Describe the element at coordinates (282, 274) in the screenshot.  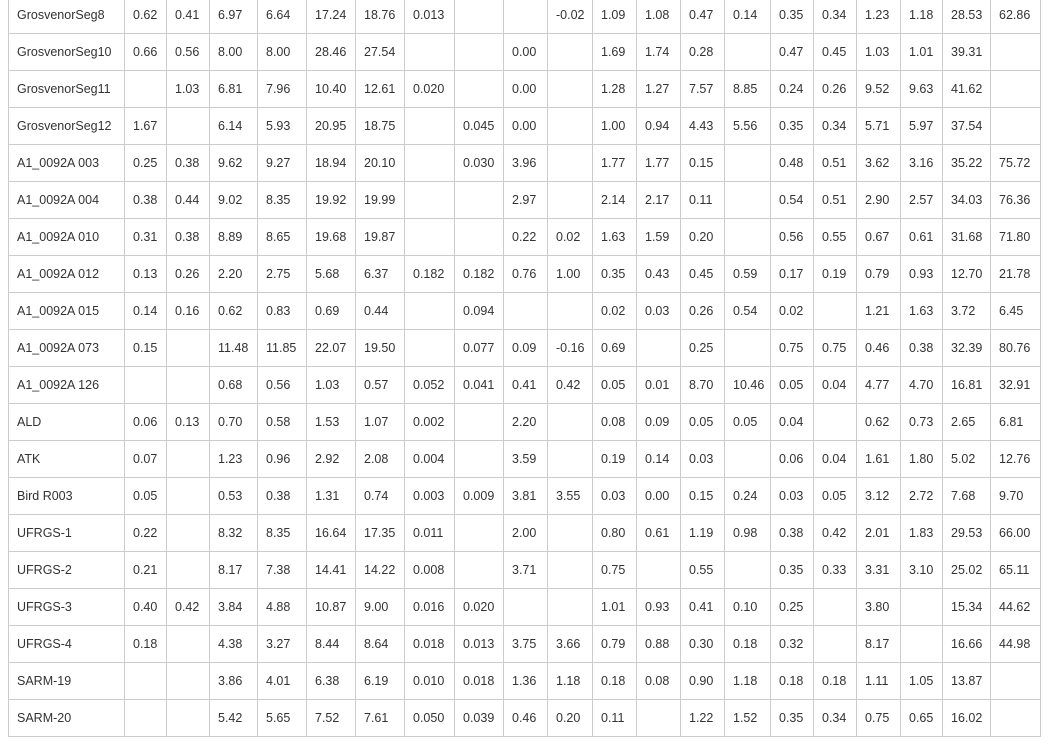
I see `value-cell: 2.75` at that location.